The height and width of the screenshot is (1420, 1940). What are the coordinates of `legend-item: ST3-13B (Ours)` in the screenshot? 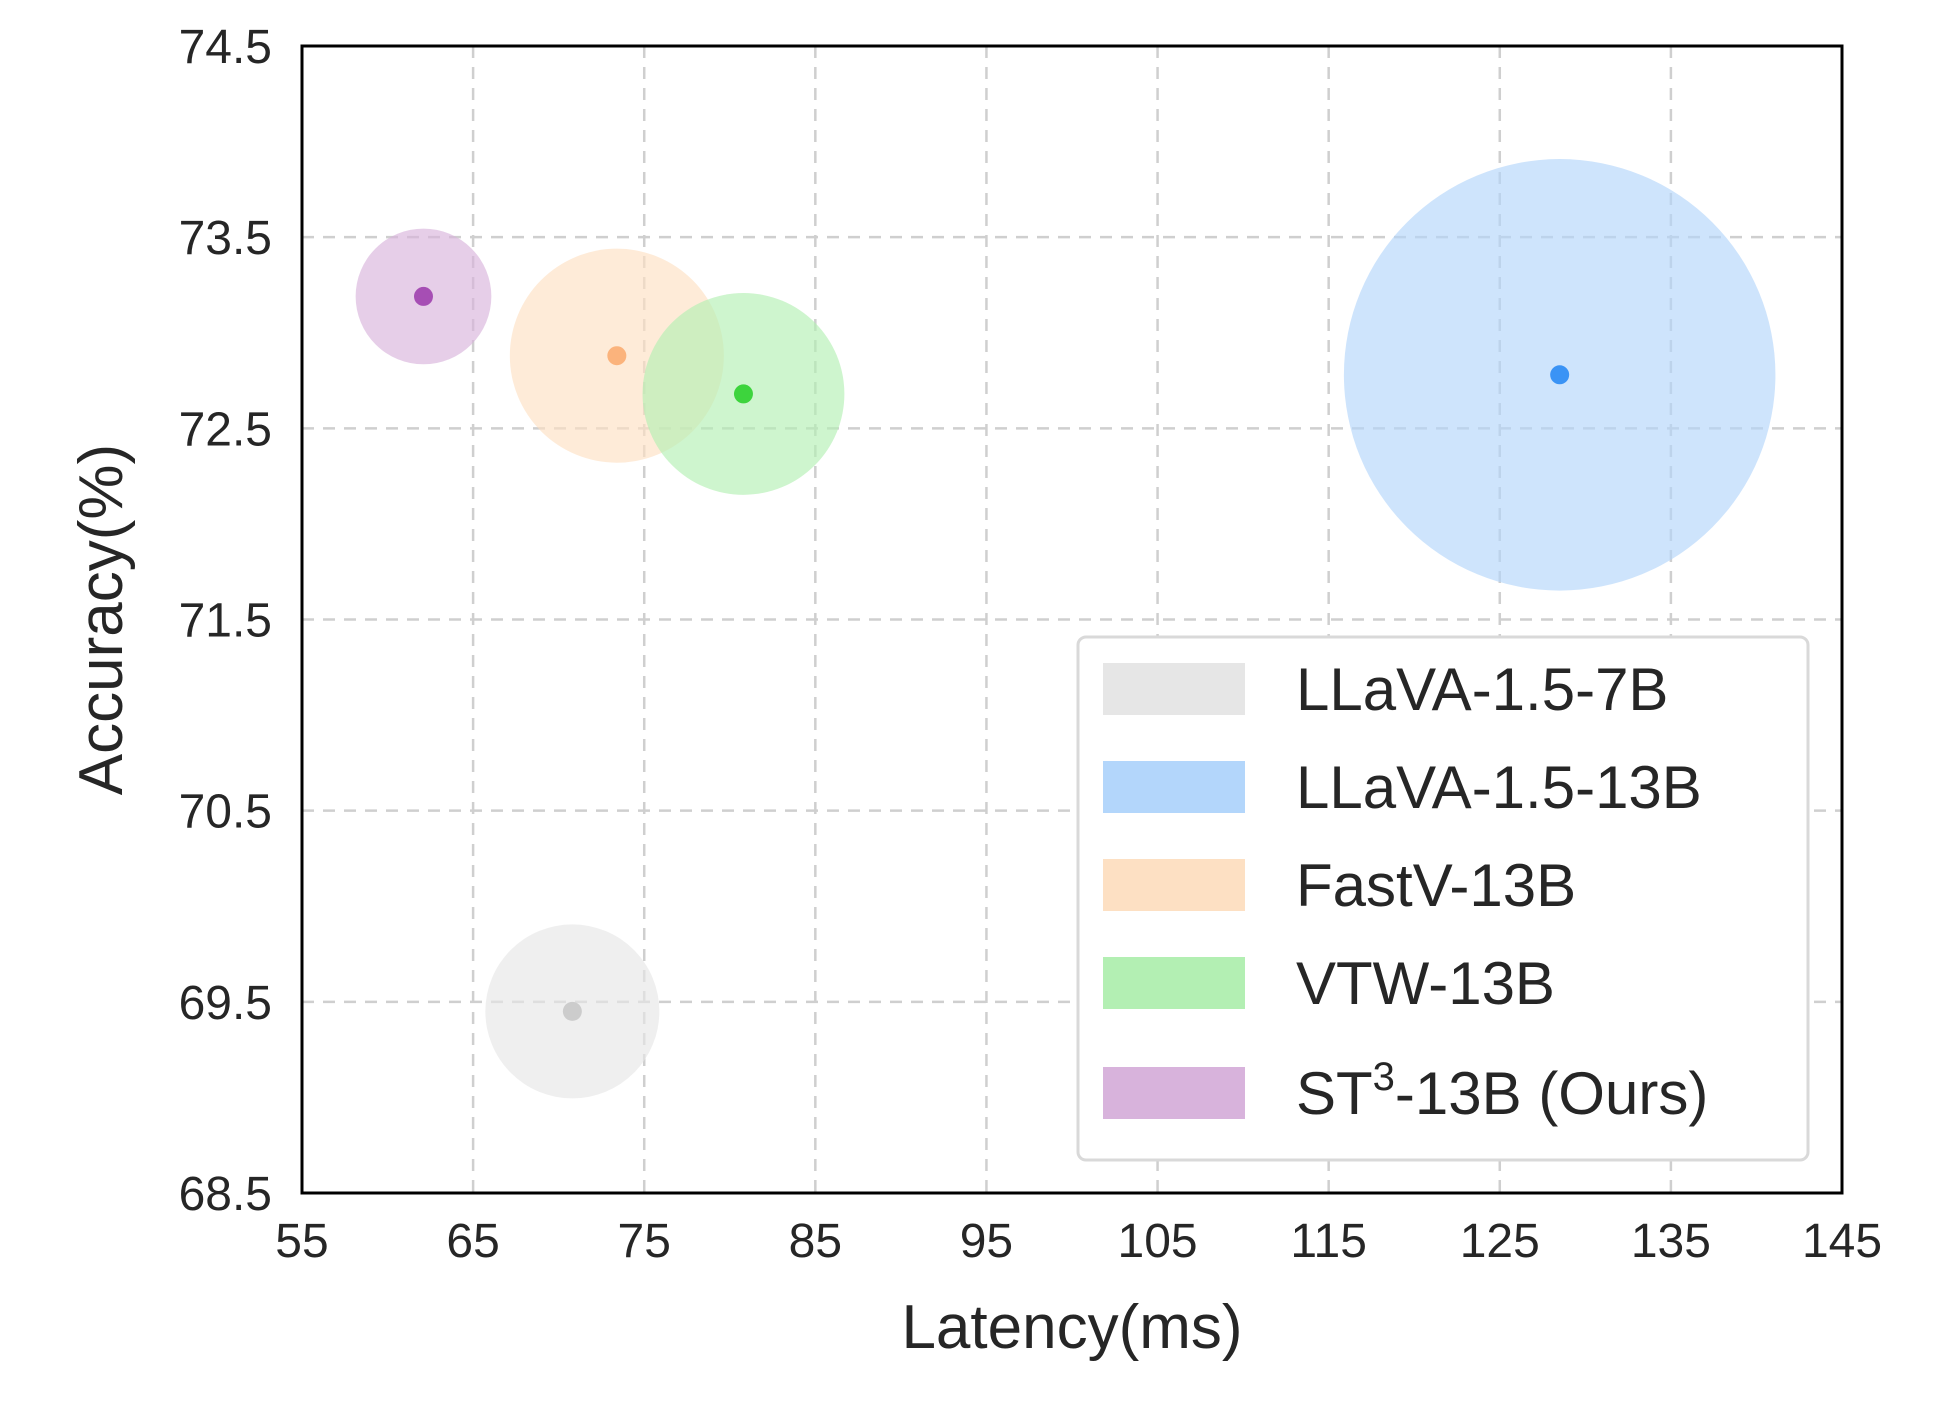 It's located at (1405, 1091).